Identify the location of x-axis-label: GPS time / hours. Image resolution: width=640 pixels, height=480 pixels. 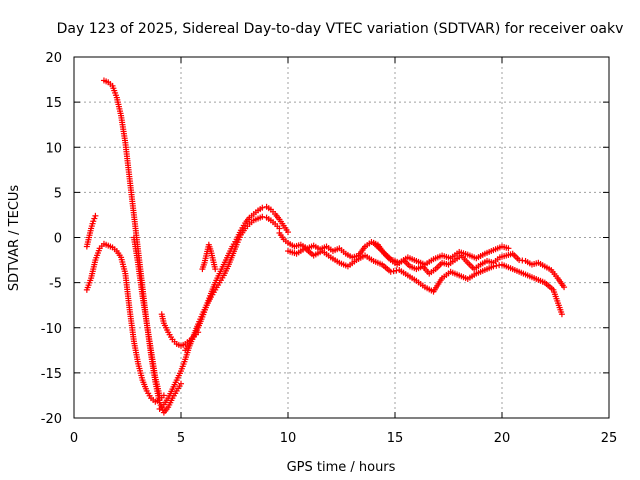
(341, 467).